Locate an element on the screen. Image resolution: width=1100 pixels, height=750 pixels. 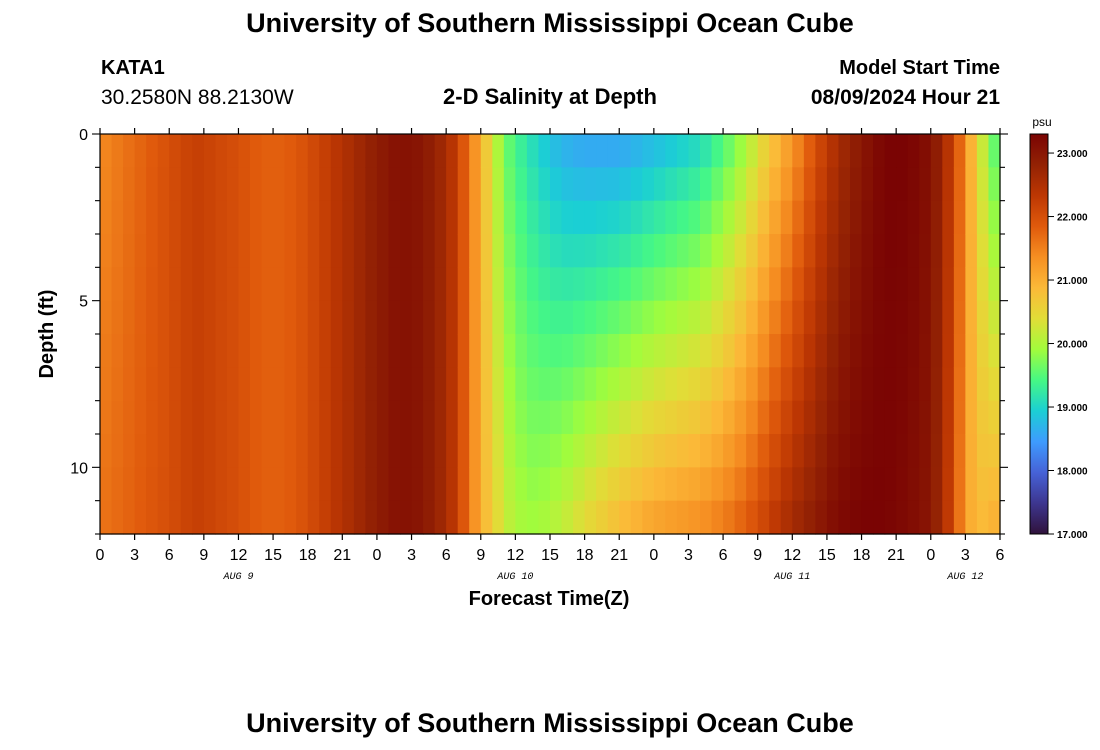
x-tick-label: 12 is located at coordinates (239, 555).